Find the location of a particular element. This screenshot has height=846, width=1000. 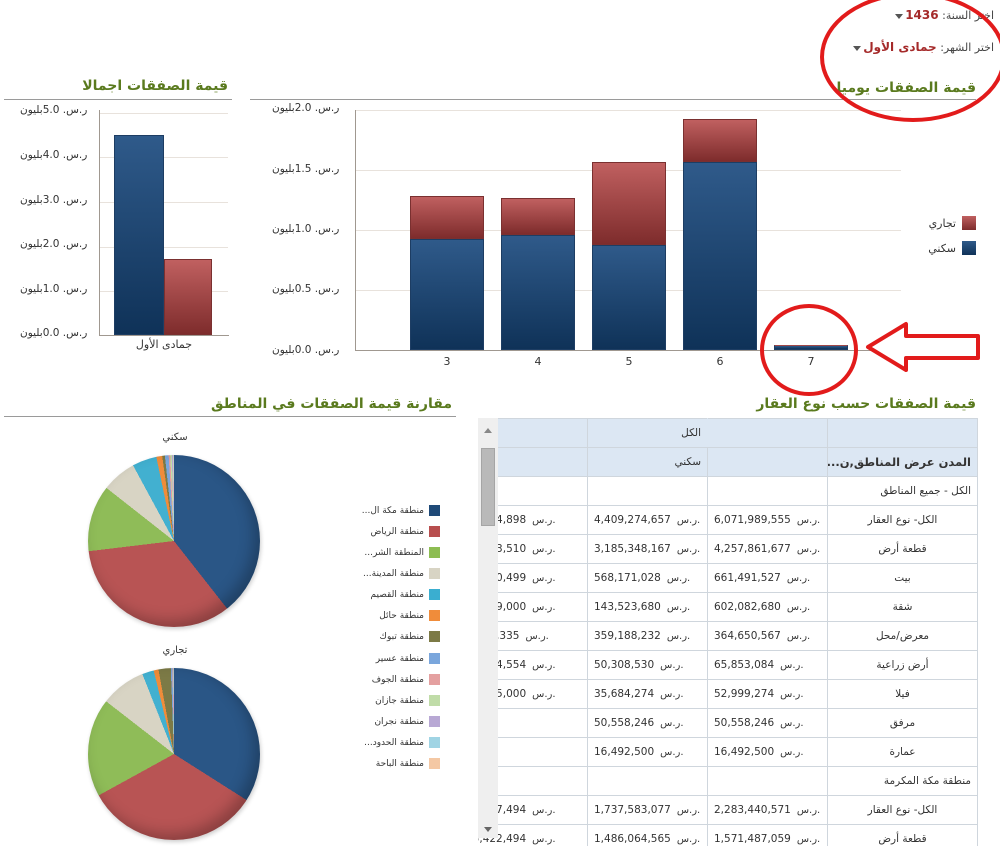

table-row: الكل - جميع المناطق is located at coordinates (728, 491).